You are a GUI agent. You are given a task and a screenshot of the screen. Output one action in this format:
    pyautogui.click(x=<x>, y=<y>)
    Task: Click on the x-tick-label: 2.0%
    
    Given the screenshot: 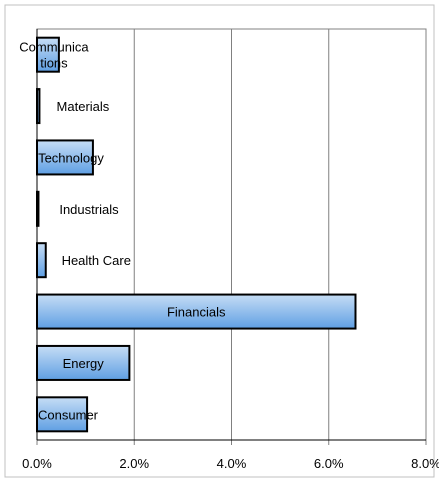 What is the action you would take?
    pyautogui.click(x=134, y=463)
    